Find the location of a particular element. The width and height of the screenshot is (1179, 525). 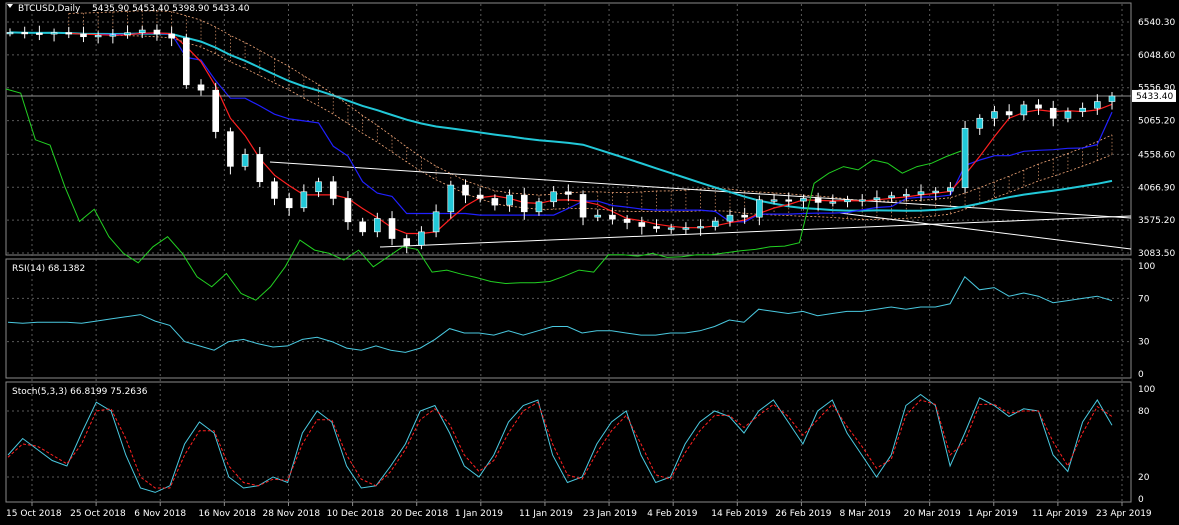

rsi-tick-label: 100 is located at coordinates (1146, 267).